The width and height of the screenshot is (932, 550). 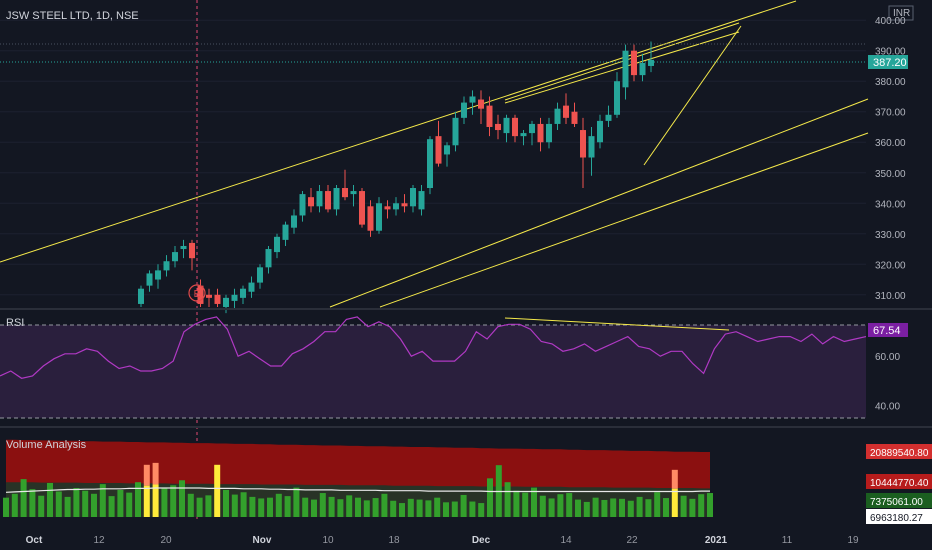 I want to click on time-tick-label: 22, so click(x=632, y=540).